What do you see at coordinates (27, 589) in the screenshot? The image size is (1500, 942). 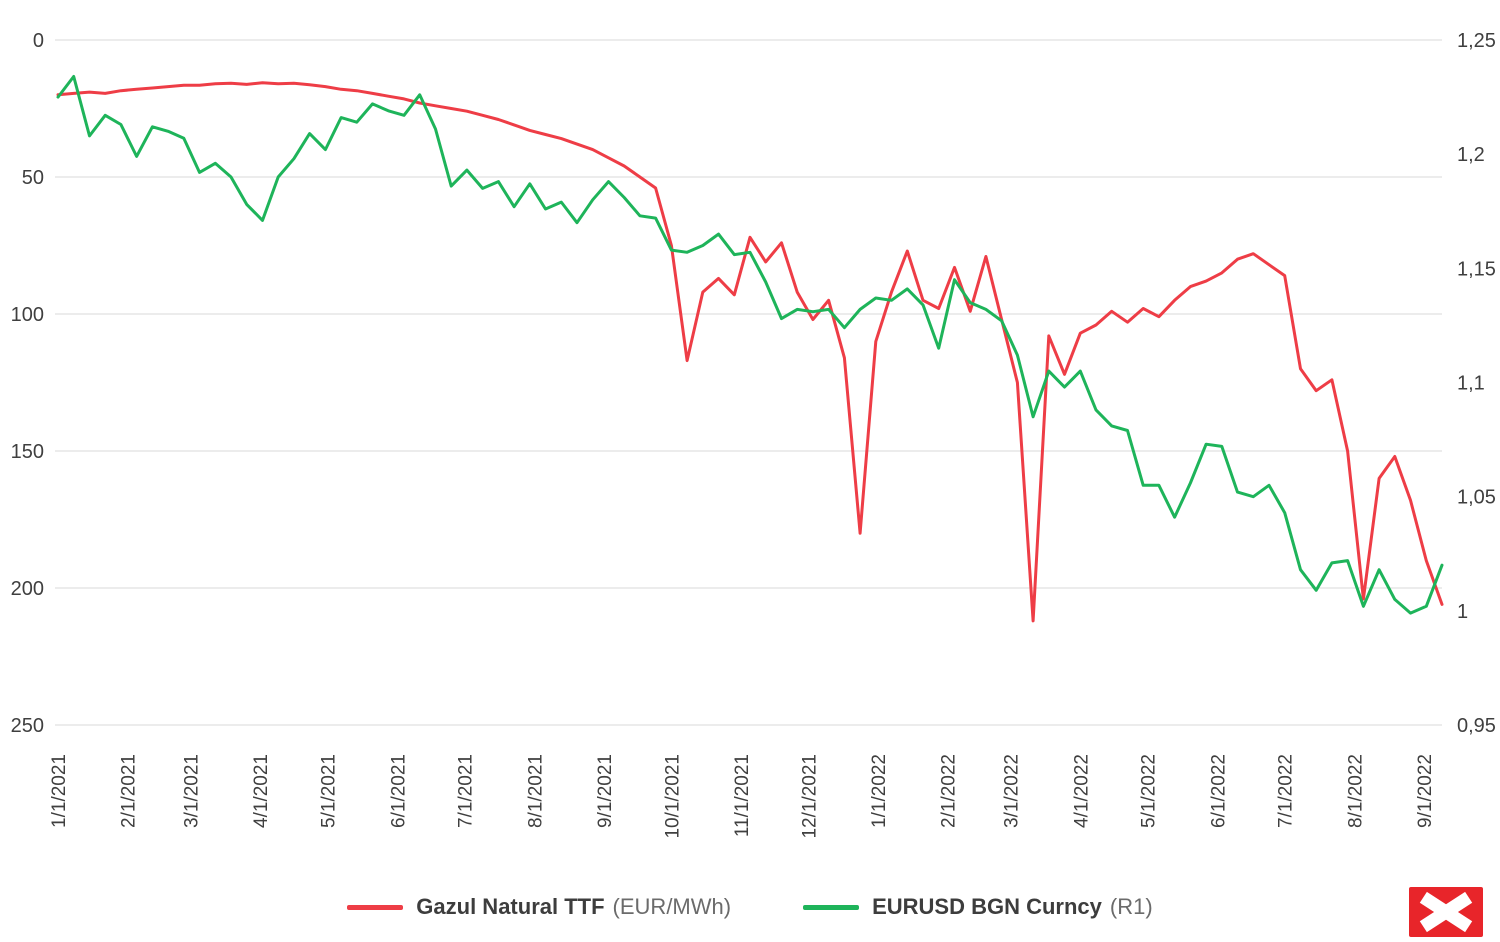 I see `left-axis-tick: 200` at bounding box center [27, 589].